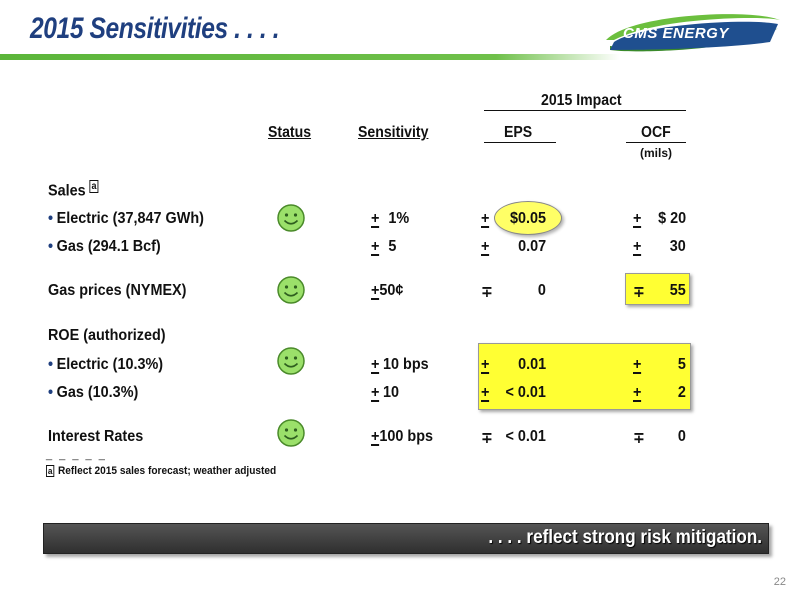 This screenshot has height=600, width=800. Describe the element at coordinates (107, 335) in the screenshot. I see `roe-heading: ROE (authorized)` at that location.